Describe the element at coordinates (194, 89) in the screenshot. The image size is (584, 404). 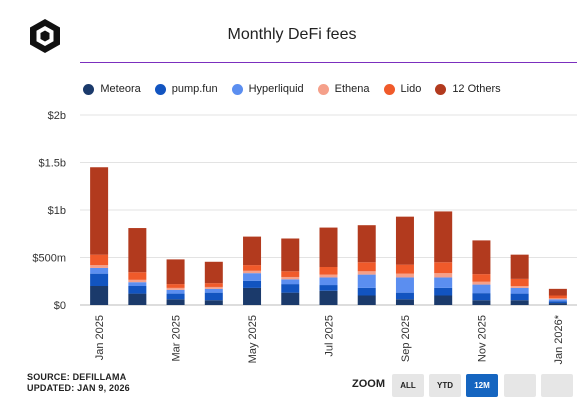
I see `legend-label-pump-fun: pump.fun` at that location.